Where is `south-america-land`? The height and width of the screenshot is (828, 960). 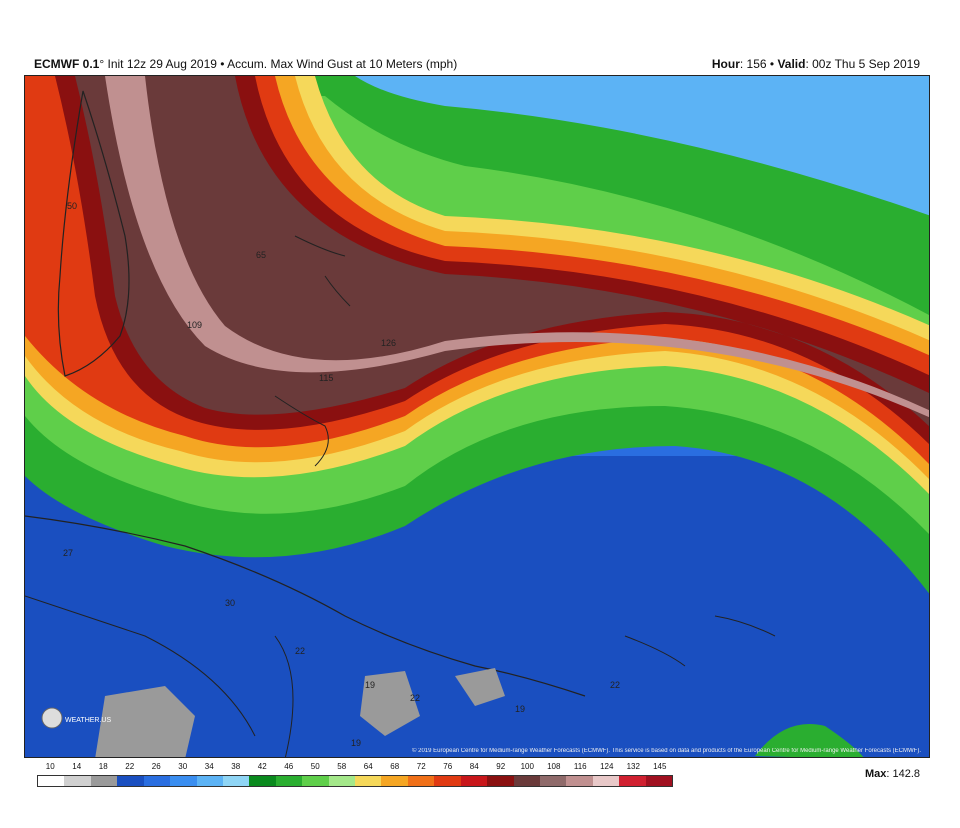
south-america-land is located at coordinates (809, 740).